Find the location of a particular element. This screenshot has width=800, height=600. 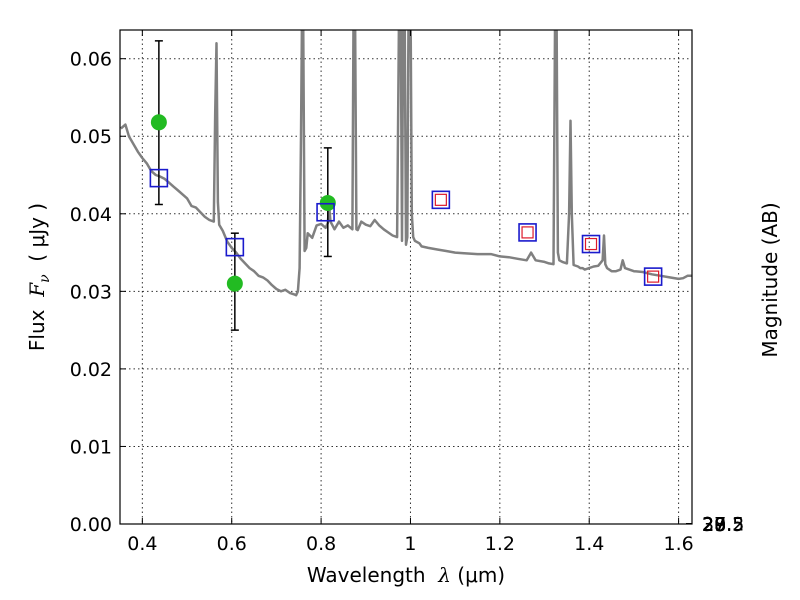

x-tick-label: 0.4 is located at coordinates (142, 544).